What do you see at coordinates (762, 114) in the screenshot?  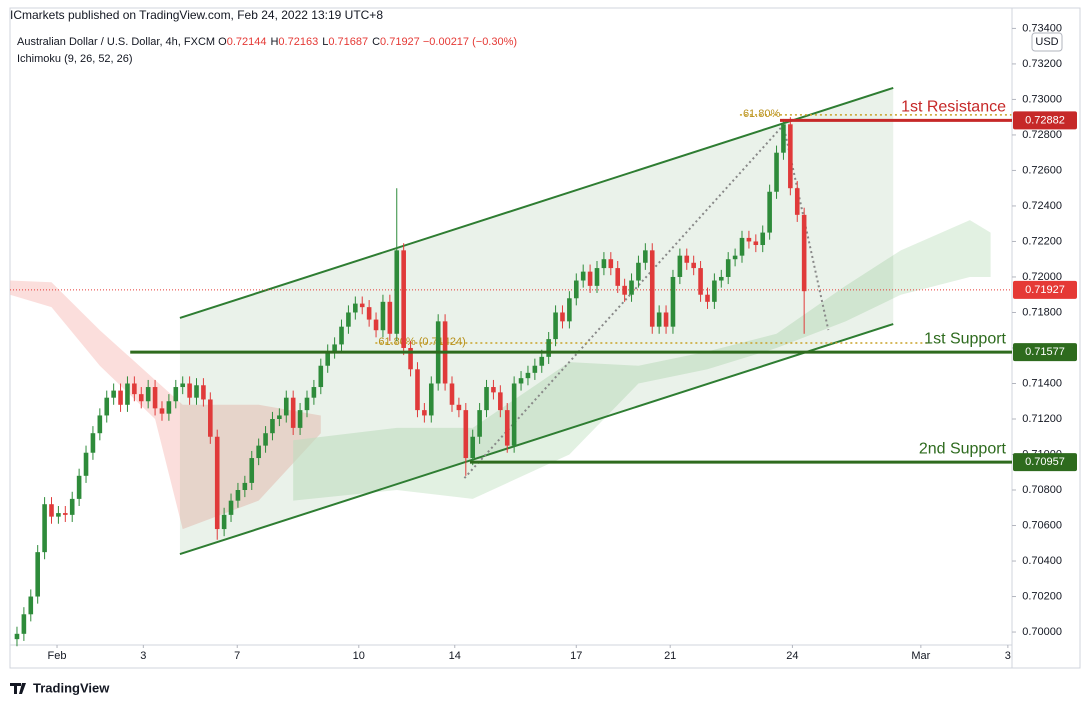 I see `fib-label: 61.80%` at bounding box center [762, 114].